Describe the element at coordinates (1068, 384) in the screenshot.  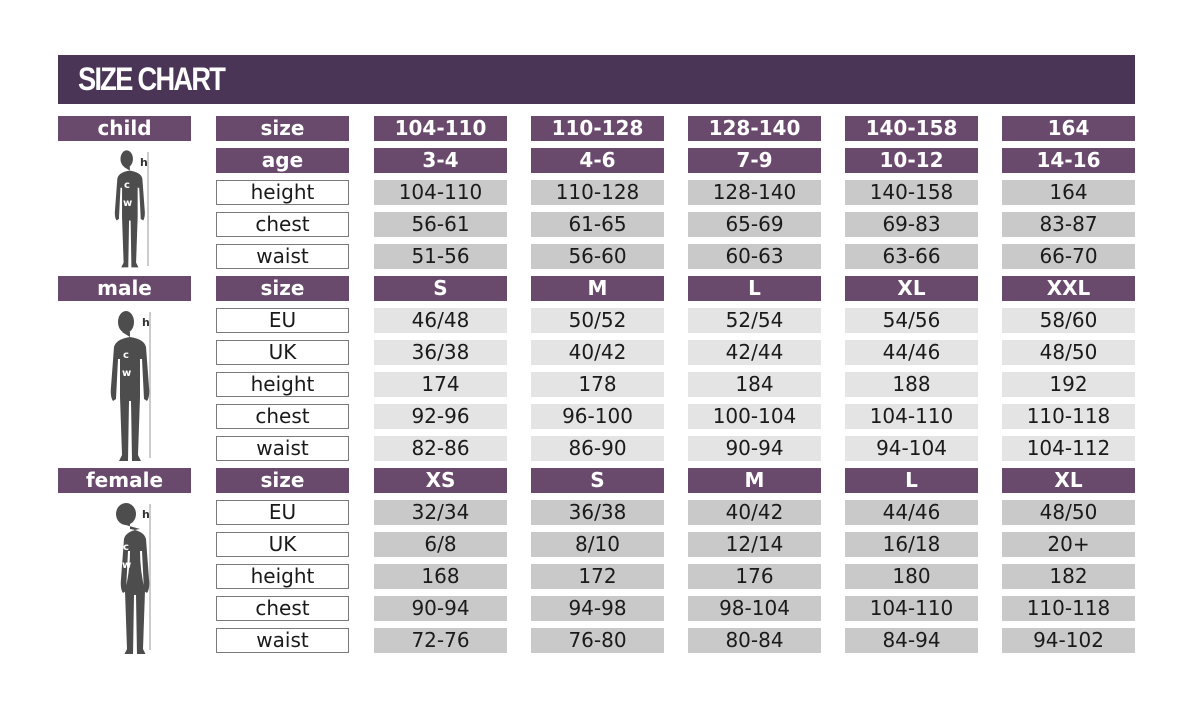
I see `value-cell: 192` at that location.